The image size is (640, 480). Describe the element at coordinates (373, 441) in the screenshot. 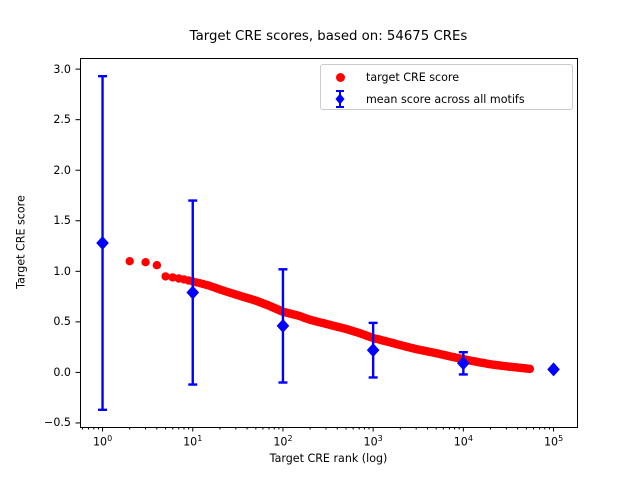

I see `x-tick-label: 10³` at that location.